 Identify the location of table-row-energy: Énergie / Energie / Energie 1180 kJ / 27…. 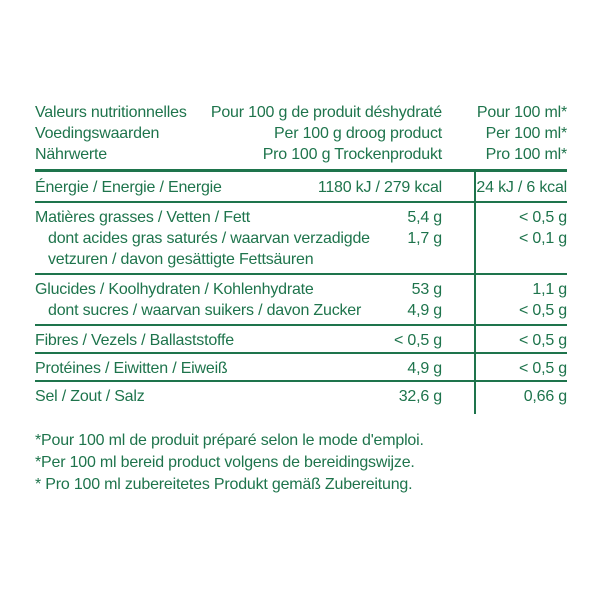
(301, 186).